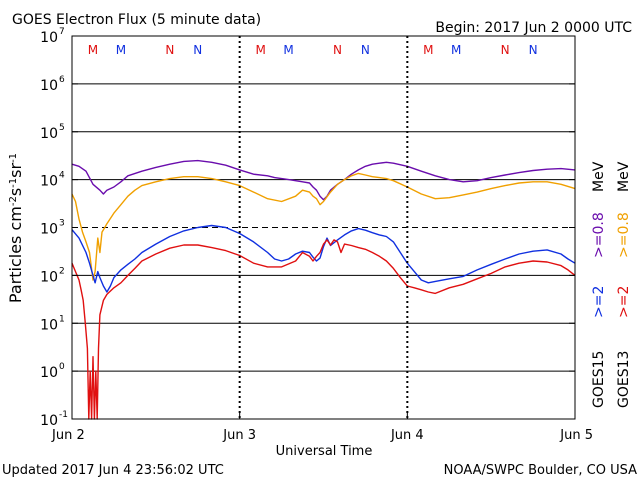 The image size is (640, 480). I want to click on y-axis-label: Particles cm-2s-1sr-1, so click(15, 228).